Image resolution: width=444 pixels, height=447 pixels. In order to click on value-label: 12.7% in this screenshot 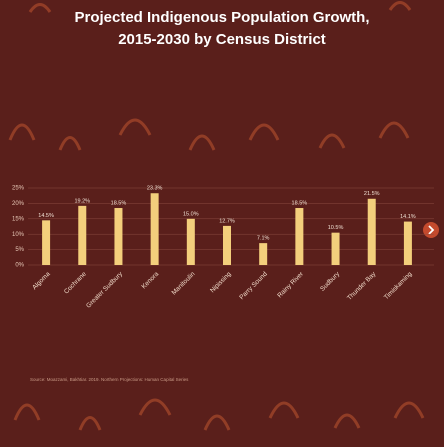, I will do `click(227, 221)`.